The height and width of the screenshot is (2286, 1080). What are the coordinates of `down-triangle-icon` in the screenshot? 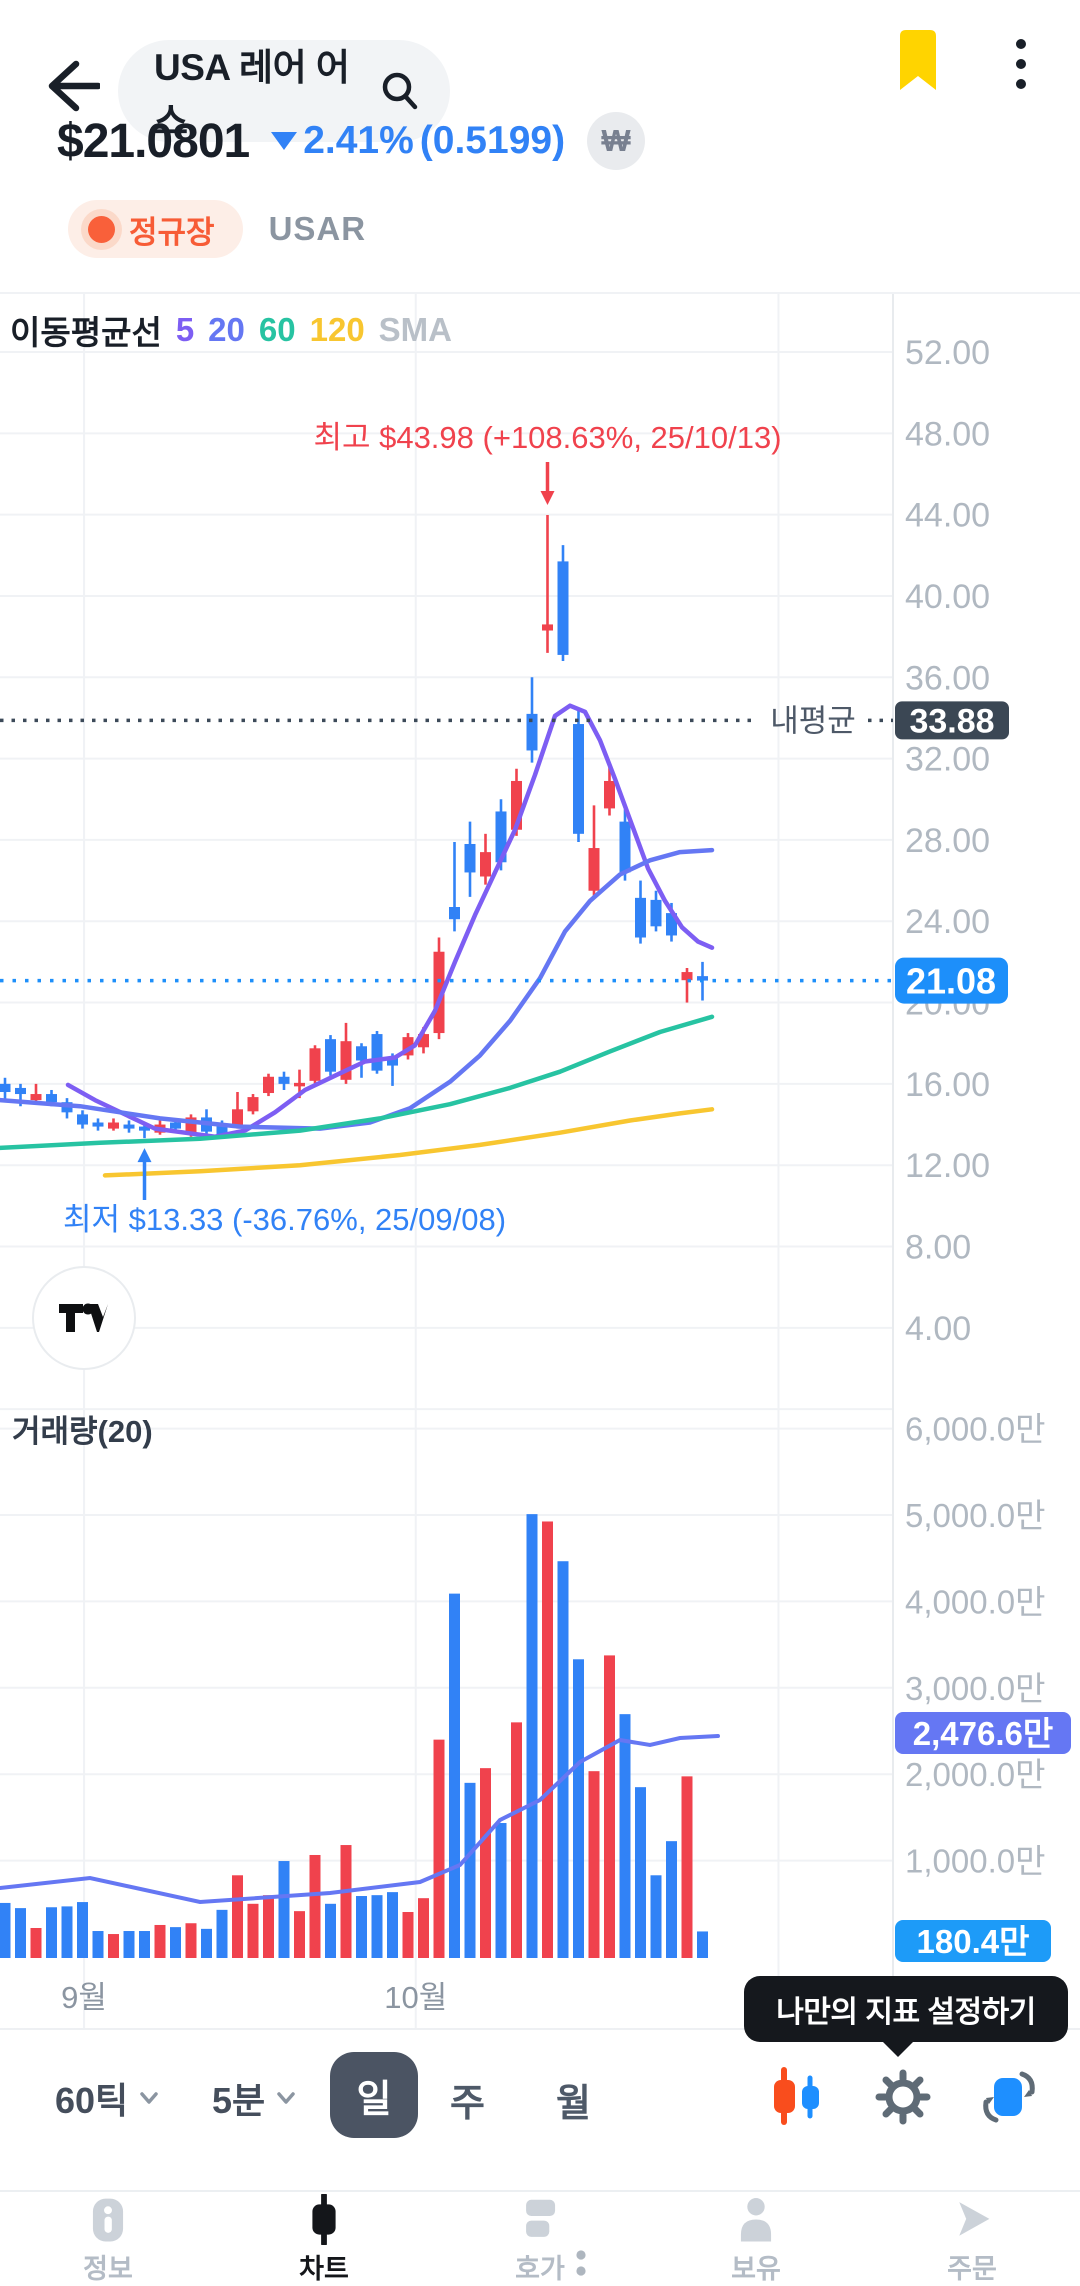 It's located at (284, 141).